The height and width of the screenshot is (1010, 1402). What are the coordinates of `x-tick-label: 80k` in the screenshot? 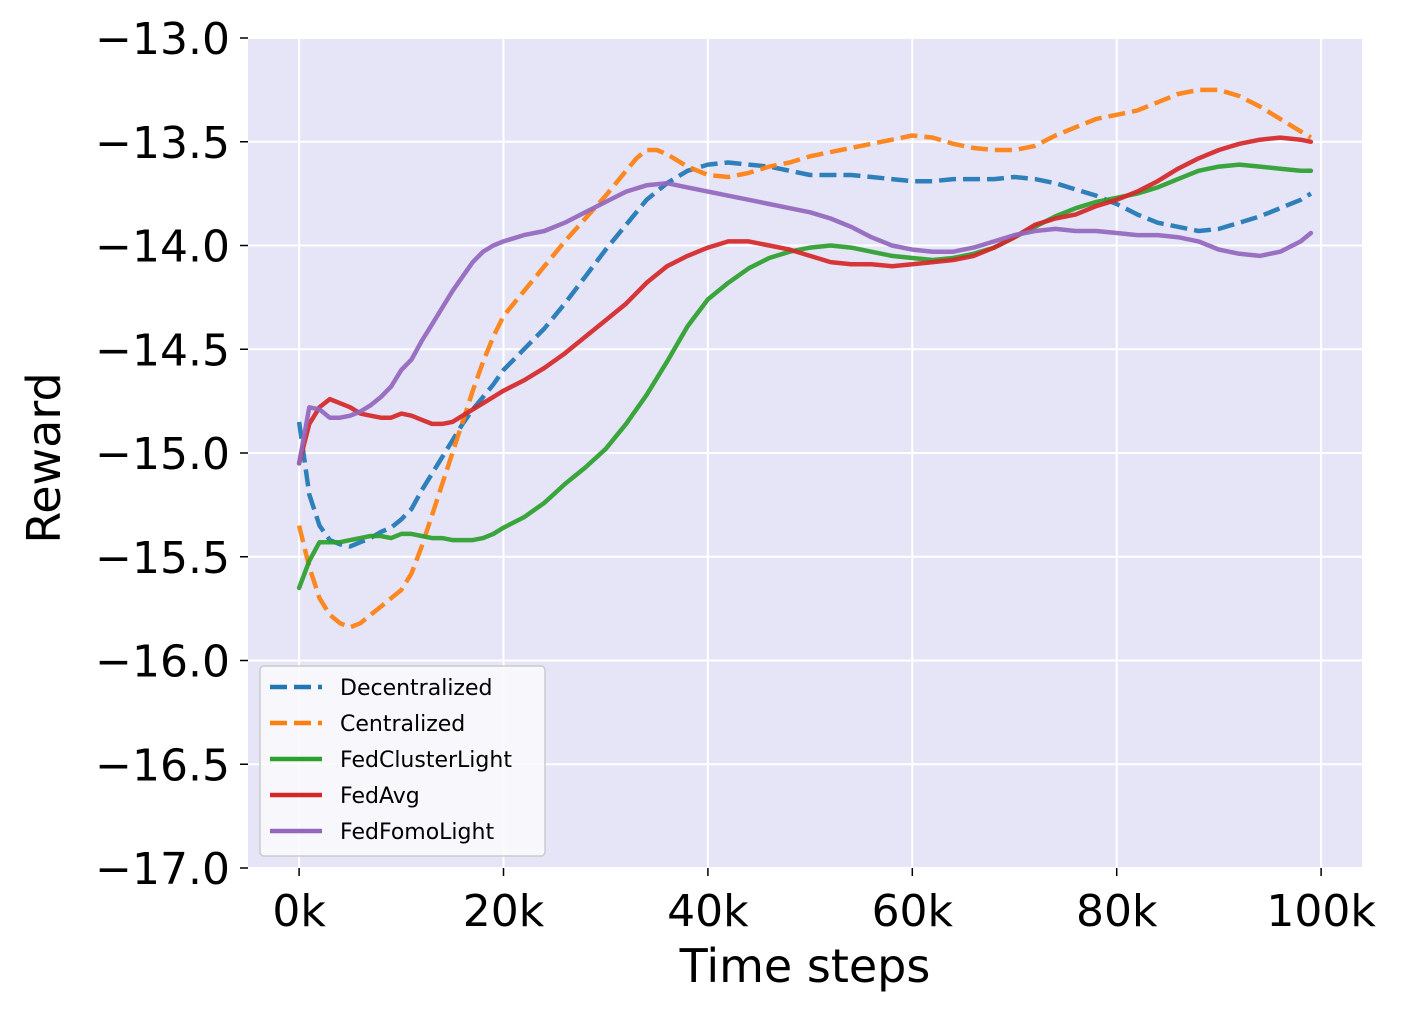 It's located at (1117, 911).